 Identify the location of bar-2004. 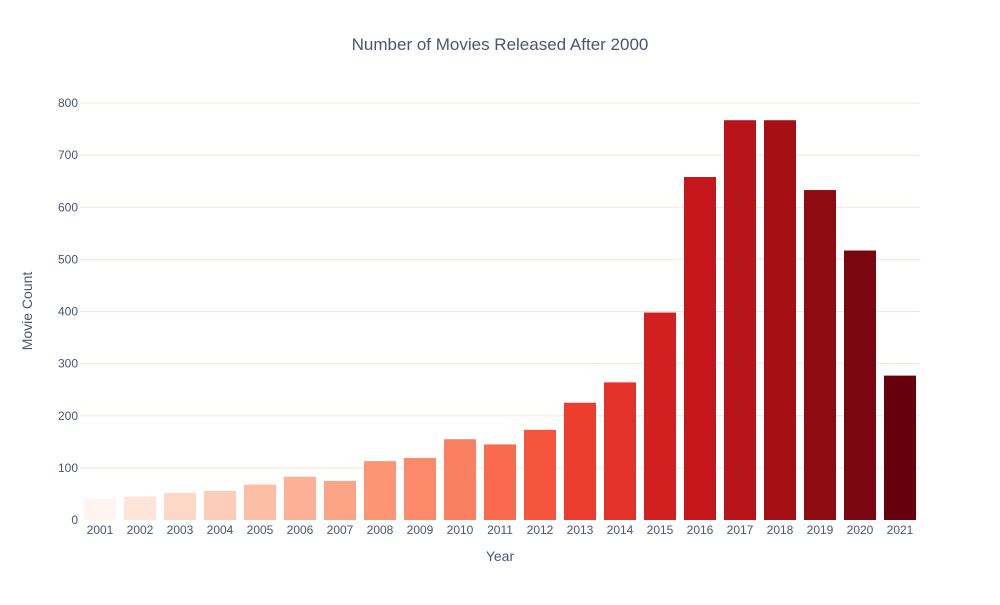
(220, 505).